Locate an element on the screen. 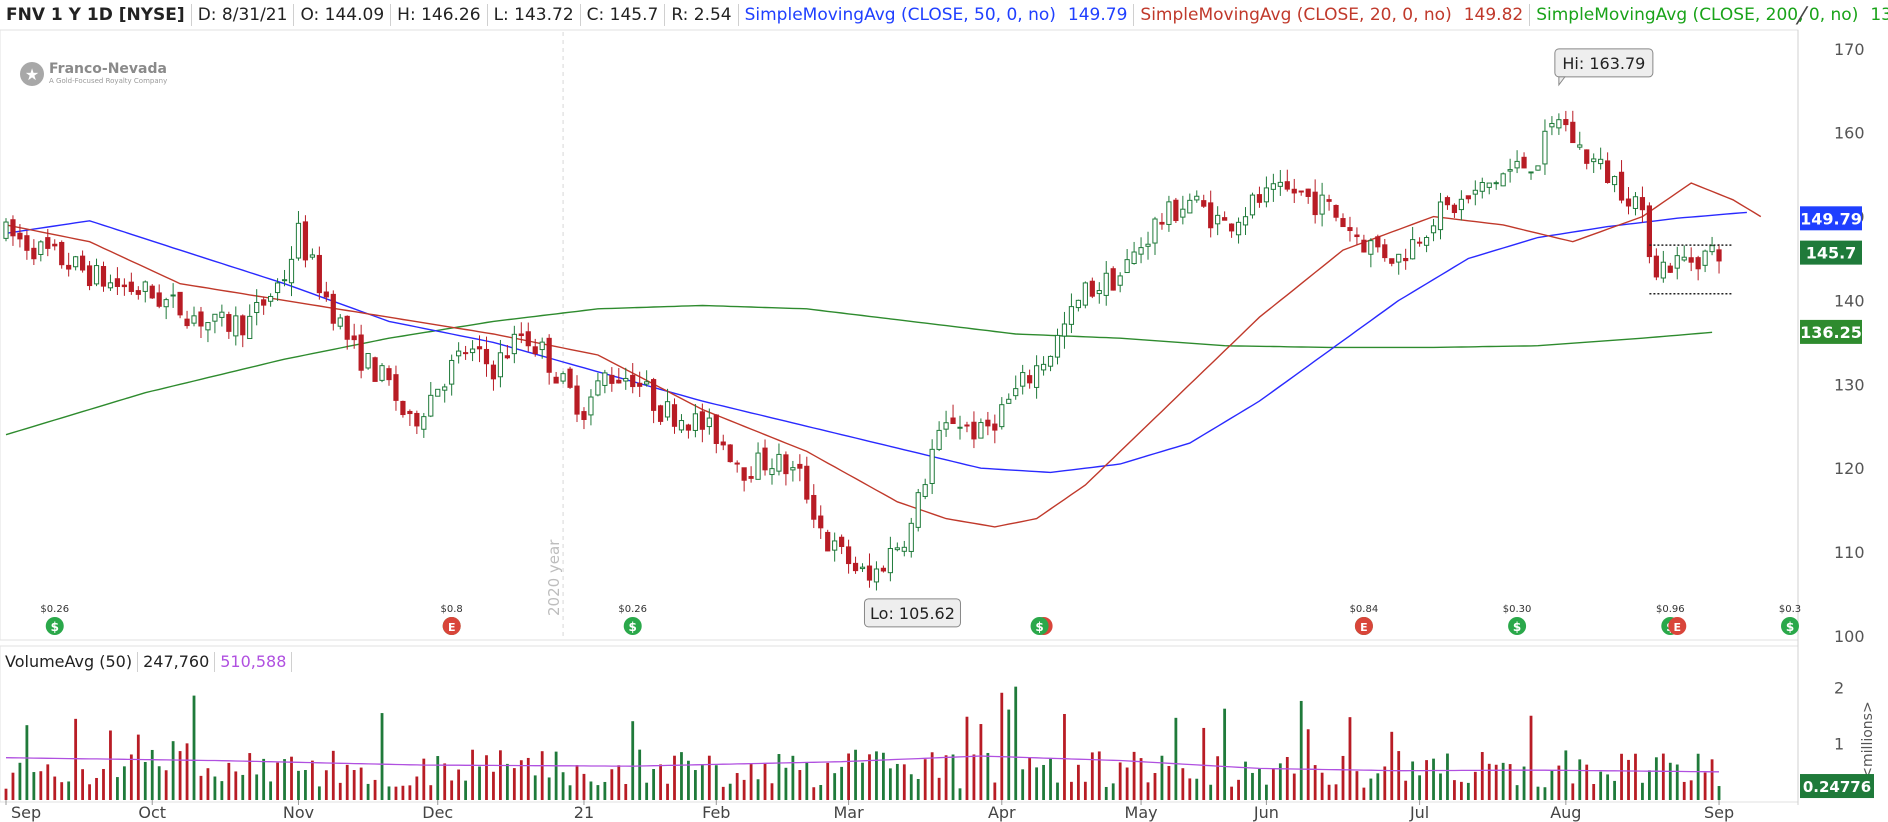 The height and width of the screenshot is (822, 1888). dividend-label: $0.26 is located at coordinates (54, 609).